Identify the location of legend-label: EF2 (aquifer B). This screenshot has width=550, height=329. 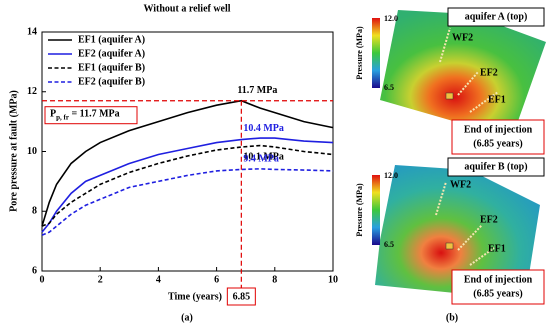
(111, 81).